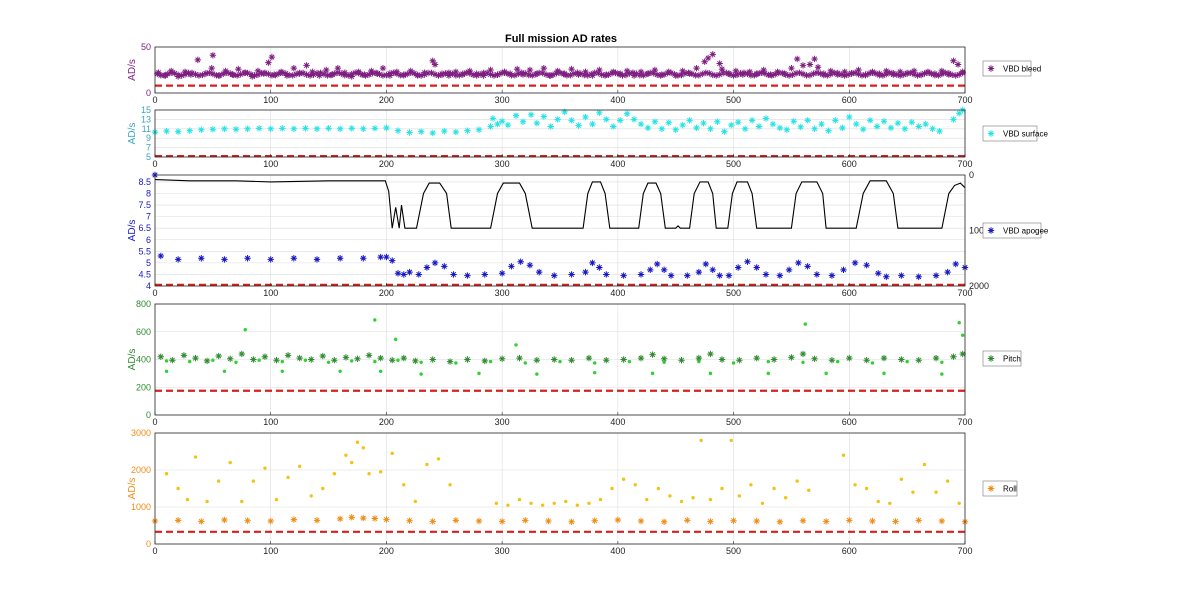 The image size is (1200, 611). I want to click on y-tick-label: 7, so click(148, 217).